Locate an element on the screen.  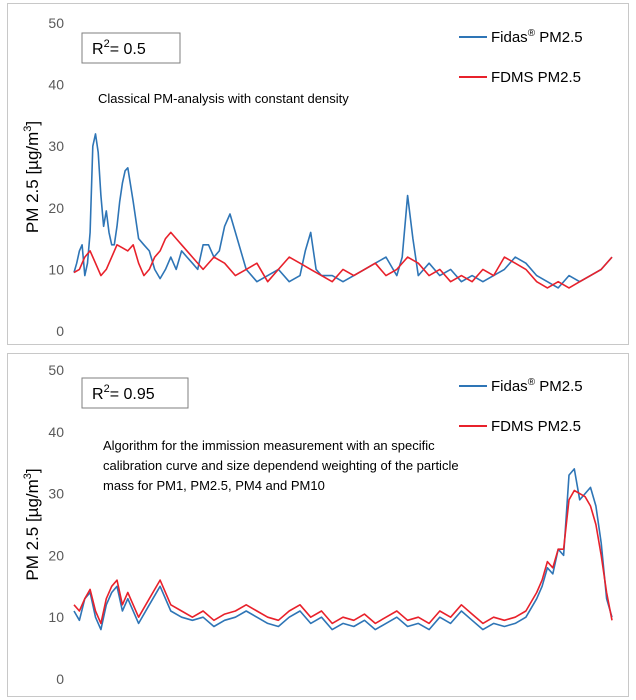
r-squared-label: R2= 0.95 is located at coordinates (123, 393).